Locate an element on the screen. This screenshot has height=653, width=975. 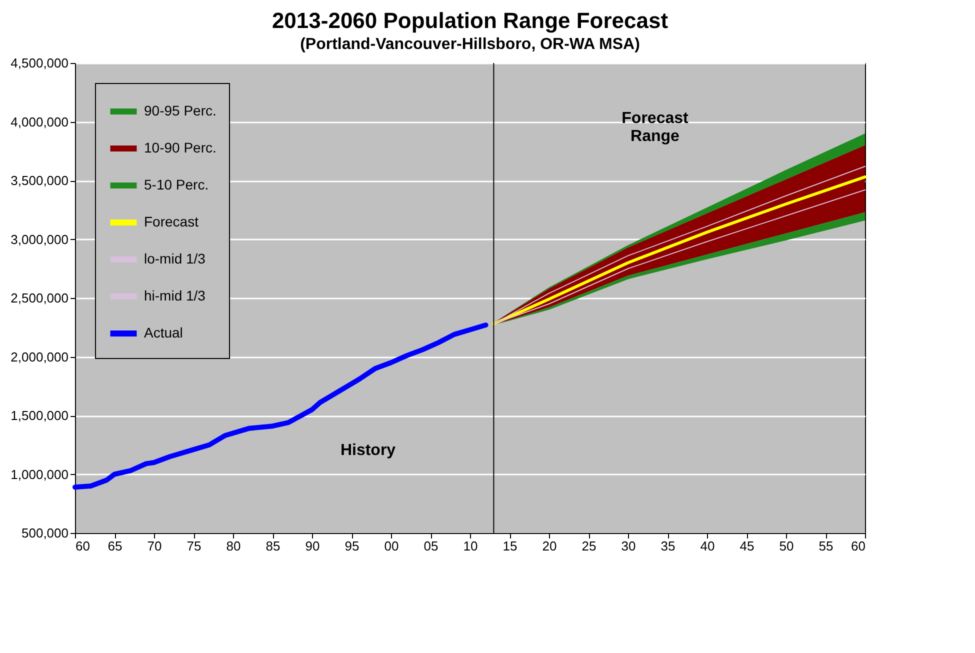
legend-label: 10-90 Perc. is located at coordinates (180, 148).